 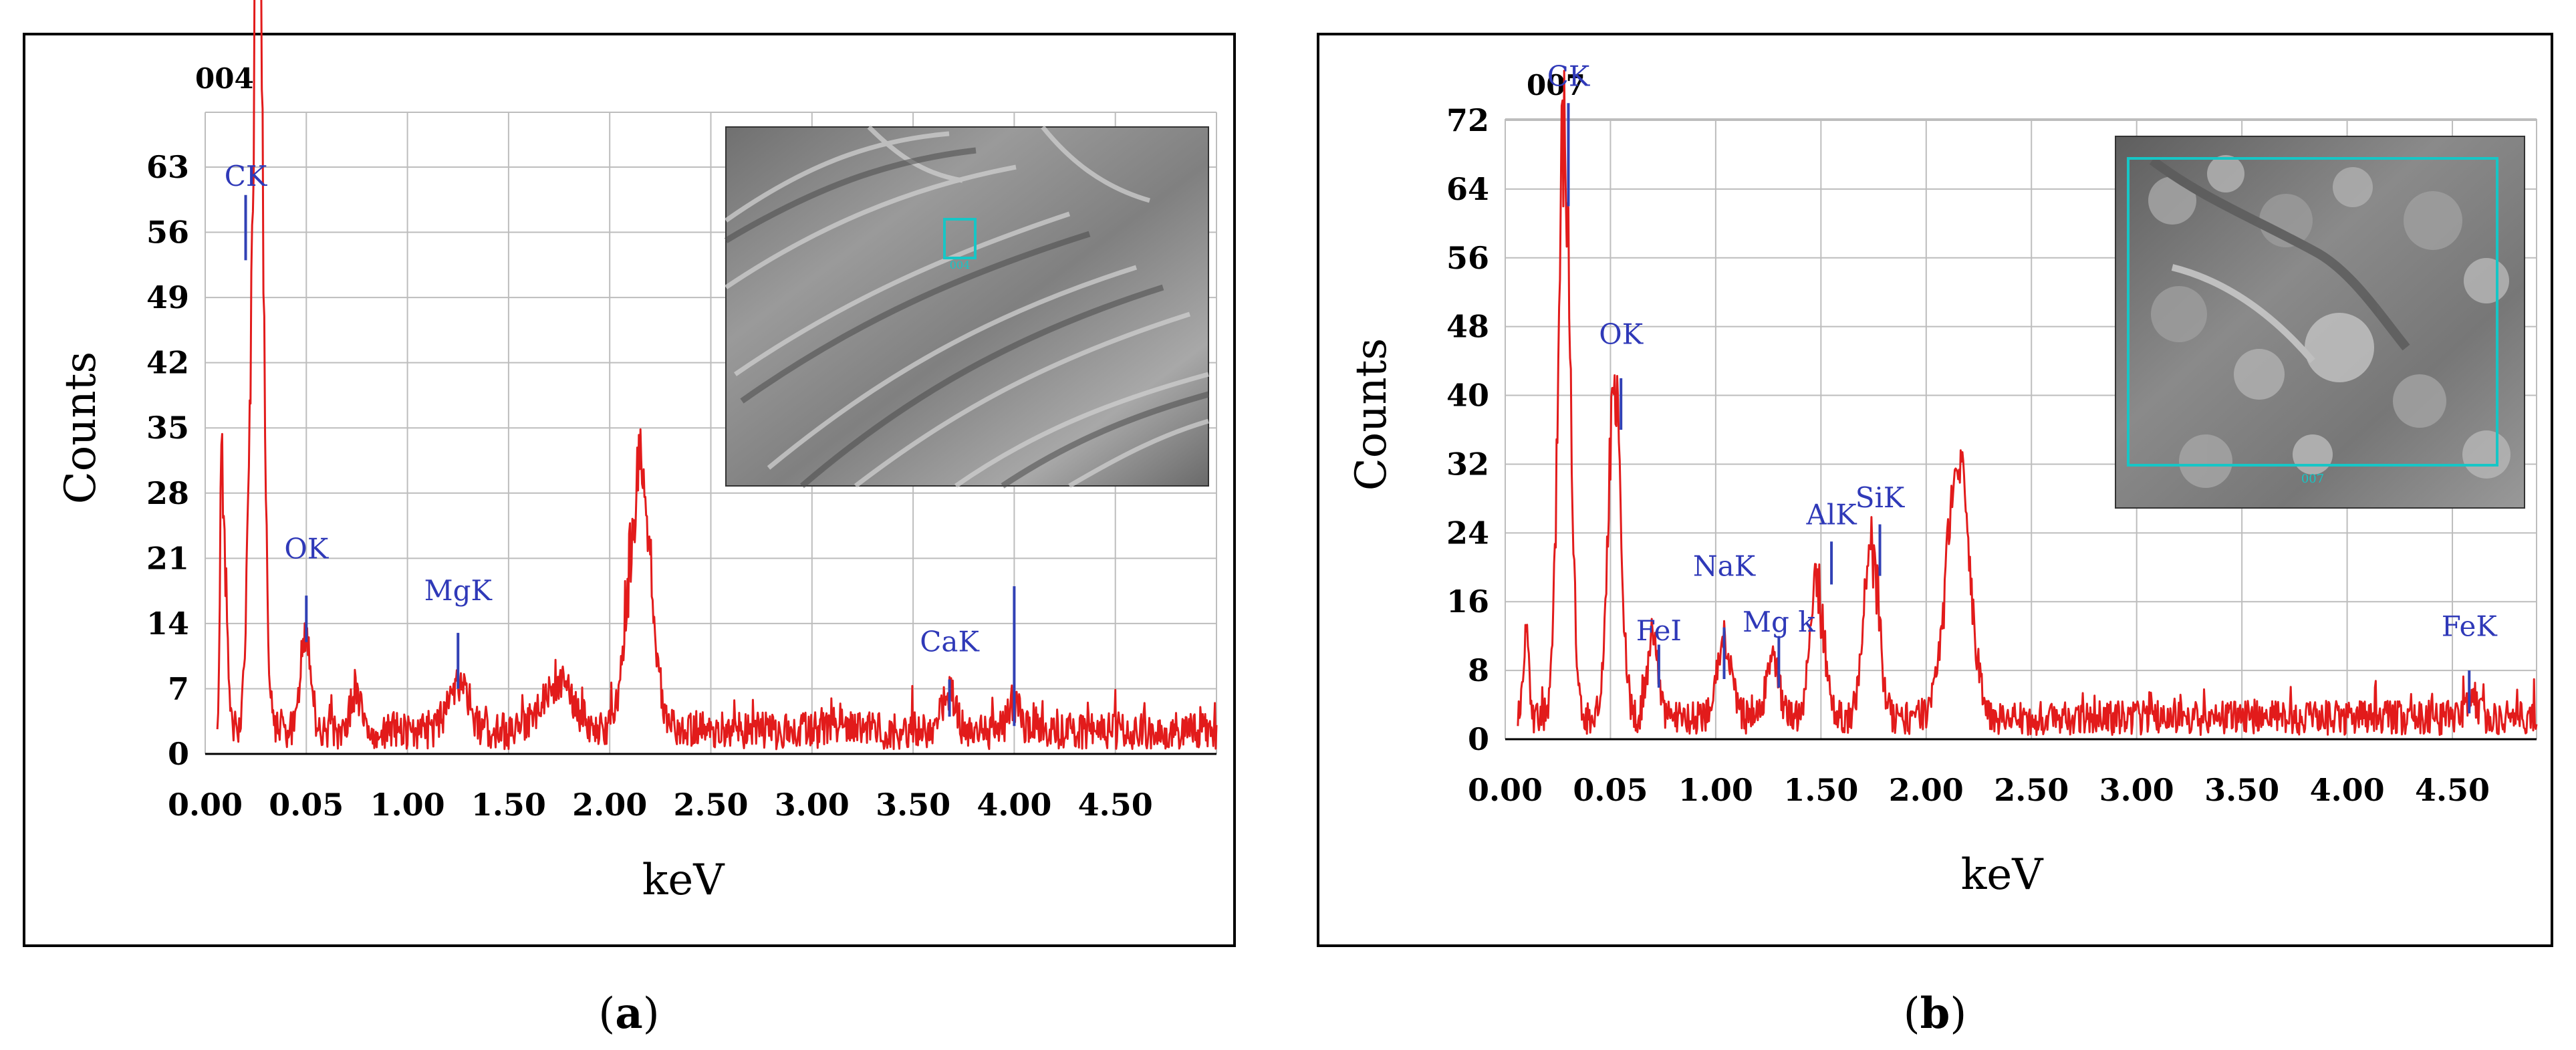 What do you see at coordinates (2136, 790) in the screenshot?
I see `panel-b-x-tick-label: 3.00` at bounding box center [2136, 790].